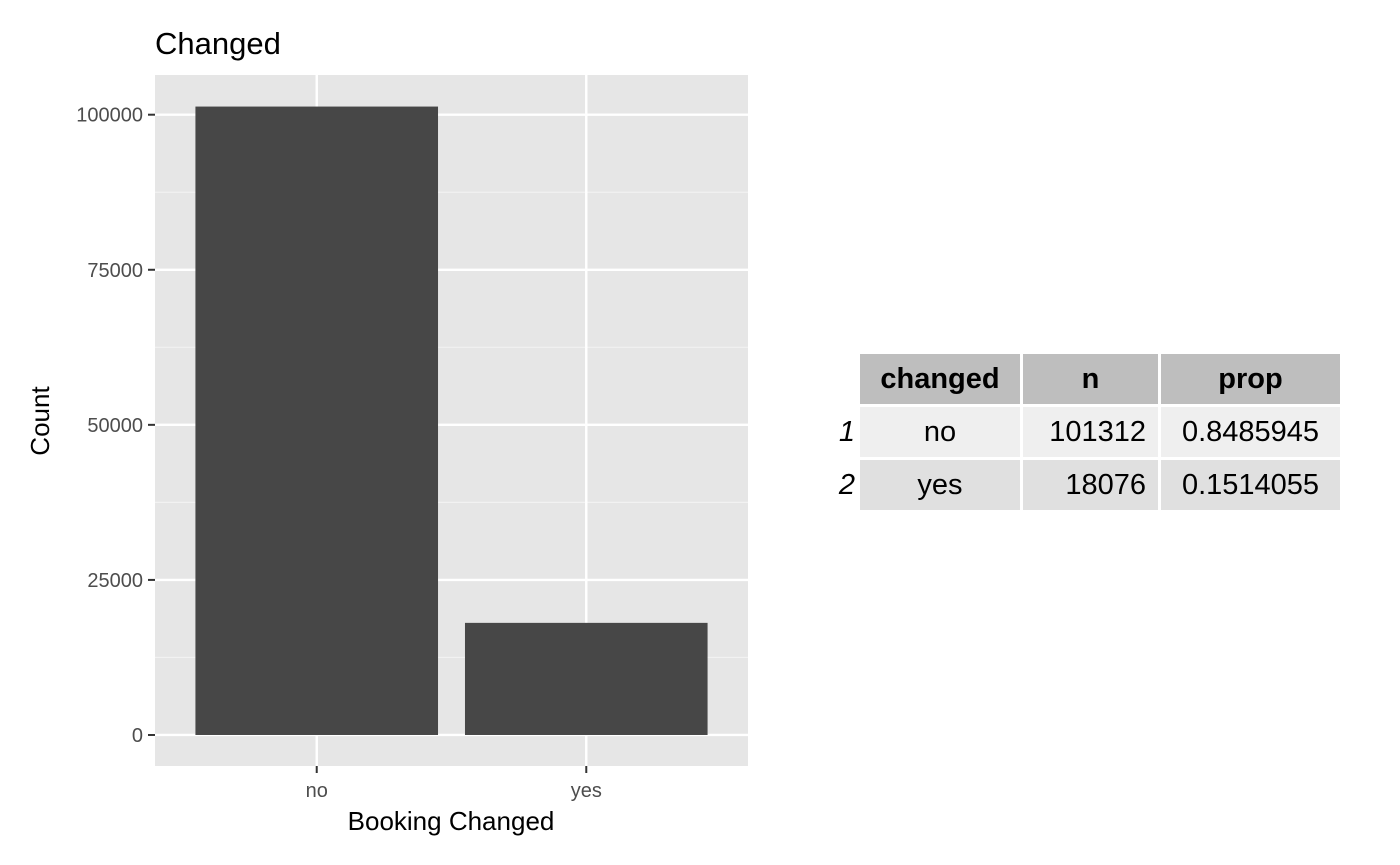 The height and width of the screenshot is (865, 1400). What do you see at coordinates (40, 421) in the screenshot?
I see `y-axis-title: Count` at bounding box center [40, 421].